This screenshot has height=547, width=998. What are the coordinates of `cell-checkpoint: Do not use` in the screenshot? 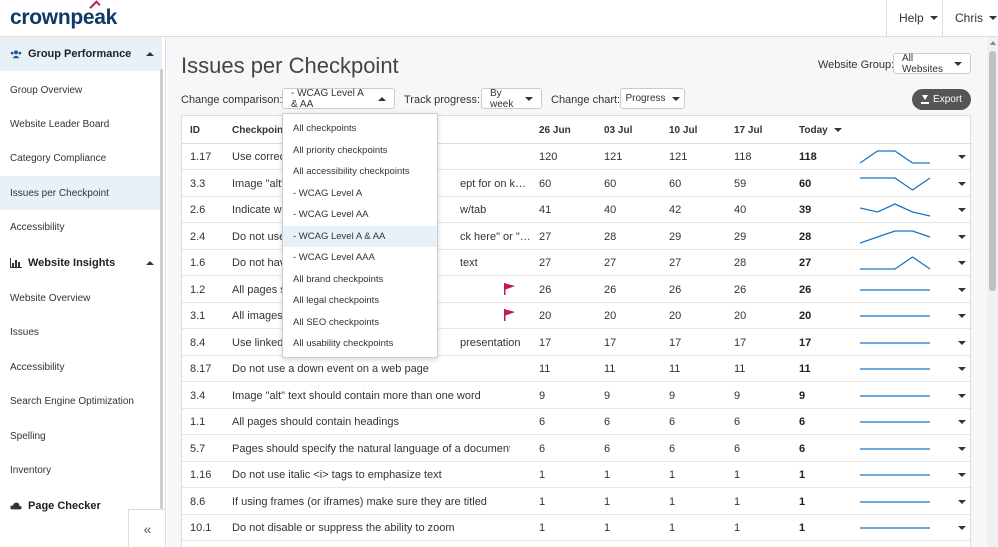 It's located at (259, 236).